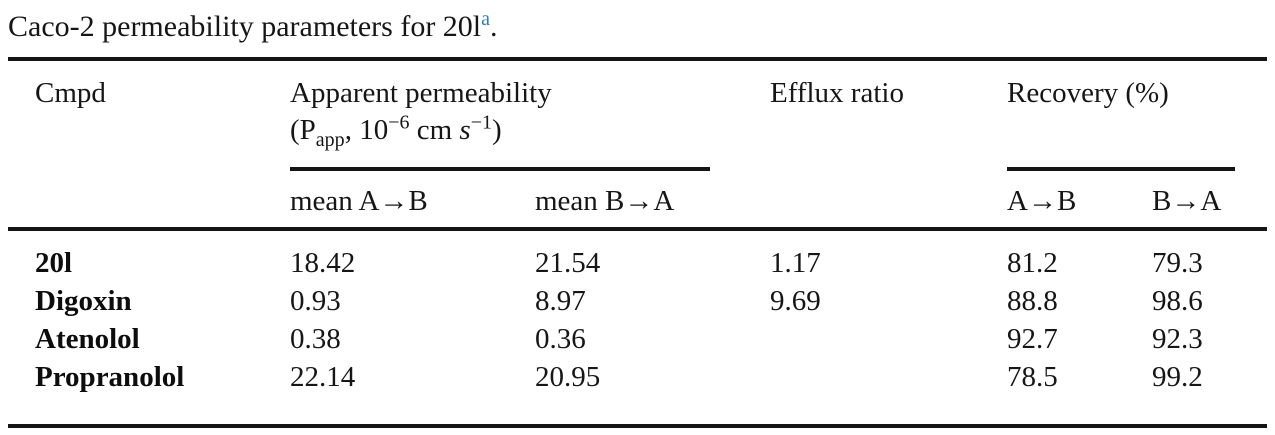 Image resolution: width=1275 pixels, height=435 pixels. What do you see at coordinates (795, 263) in the screenshot?
I see `cell-efflux-ratio: 1.17` at bounding box center [795, 263].